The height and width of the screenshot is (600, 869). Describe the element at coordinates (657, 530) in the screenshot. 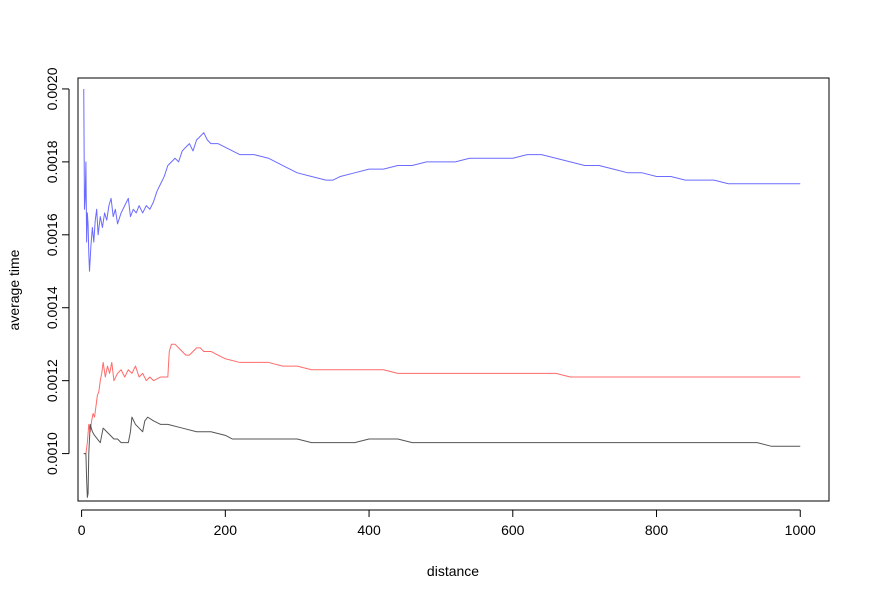

I see `x-tick-label: 800` at that location.